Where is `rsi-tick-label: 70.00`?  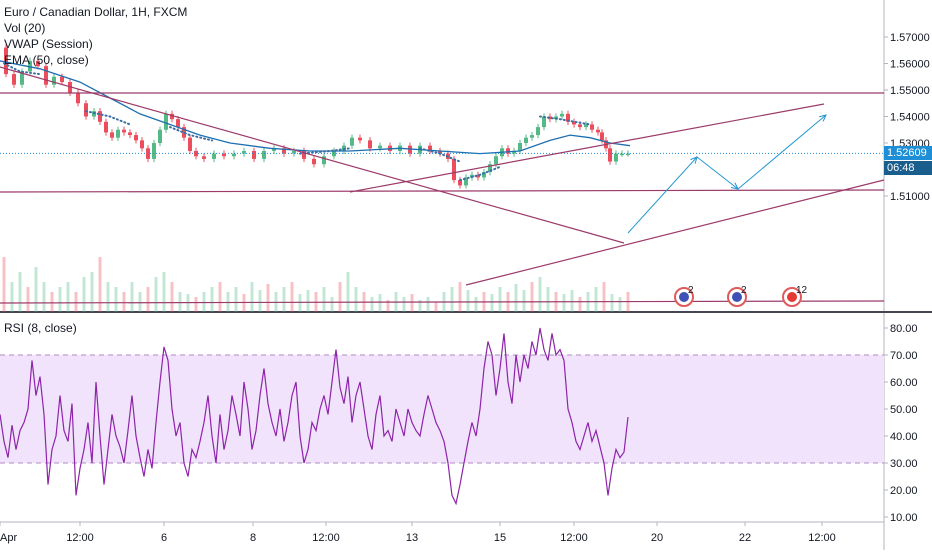 rsi-tick-label: 70.00 is located at coordinates (904, 356).